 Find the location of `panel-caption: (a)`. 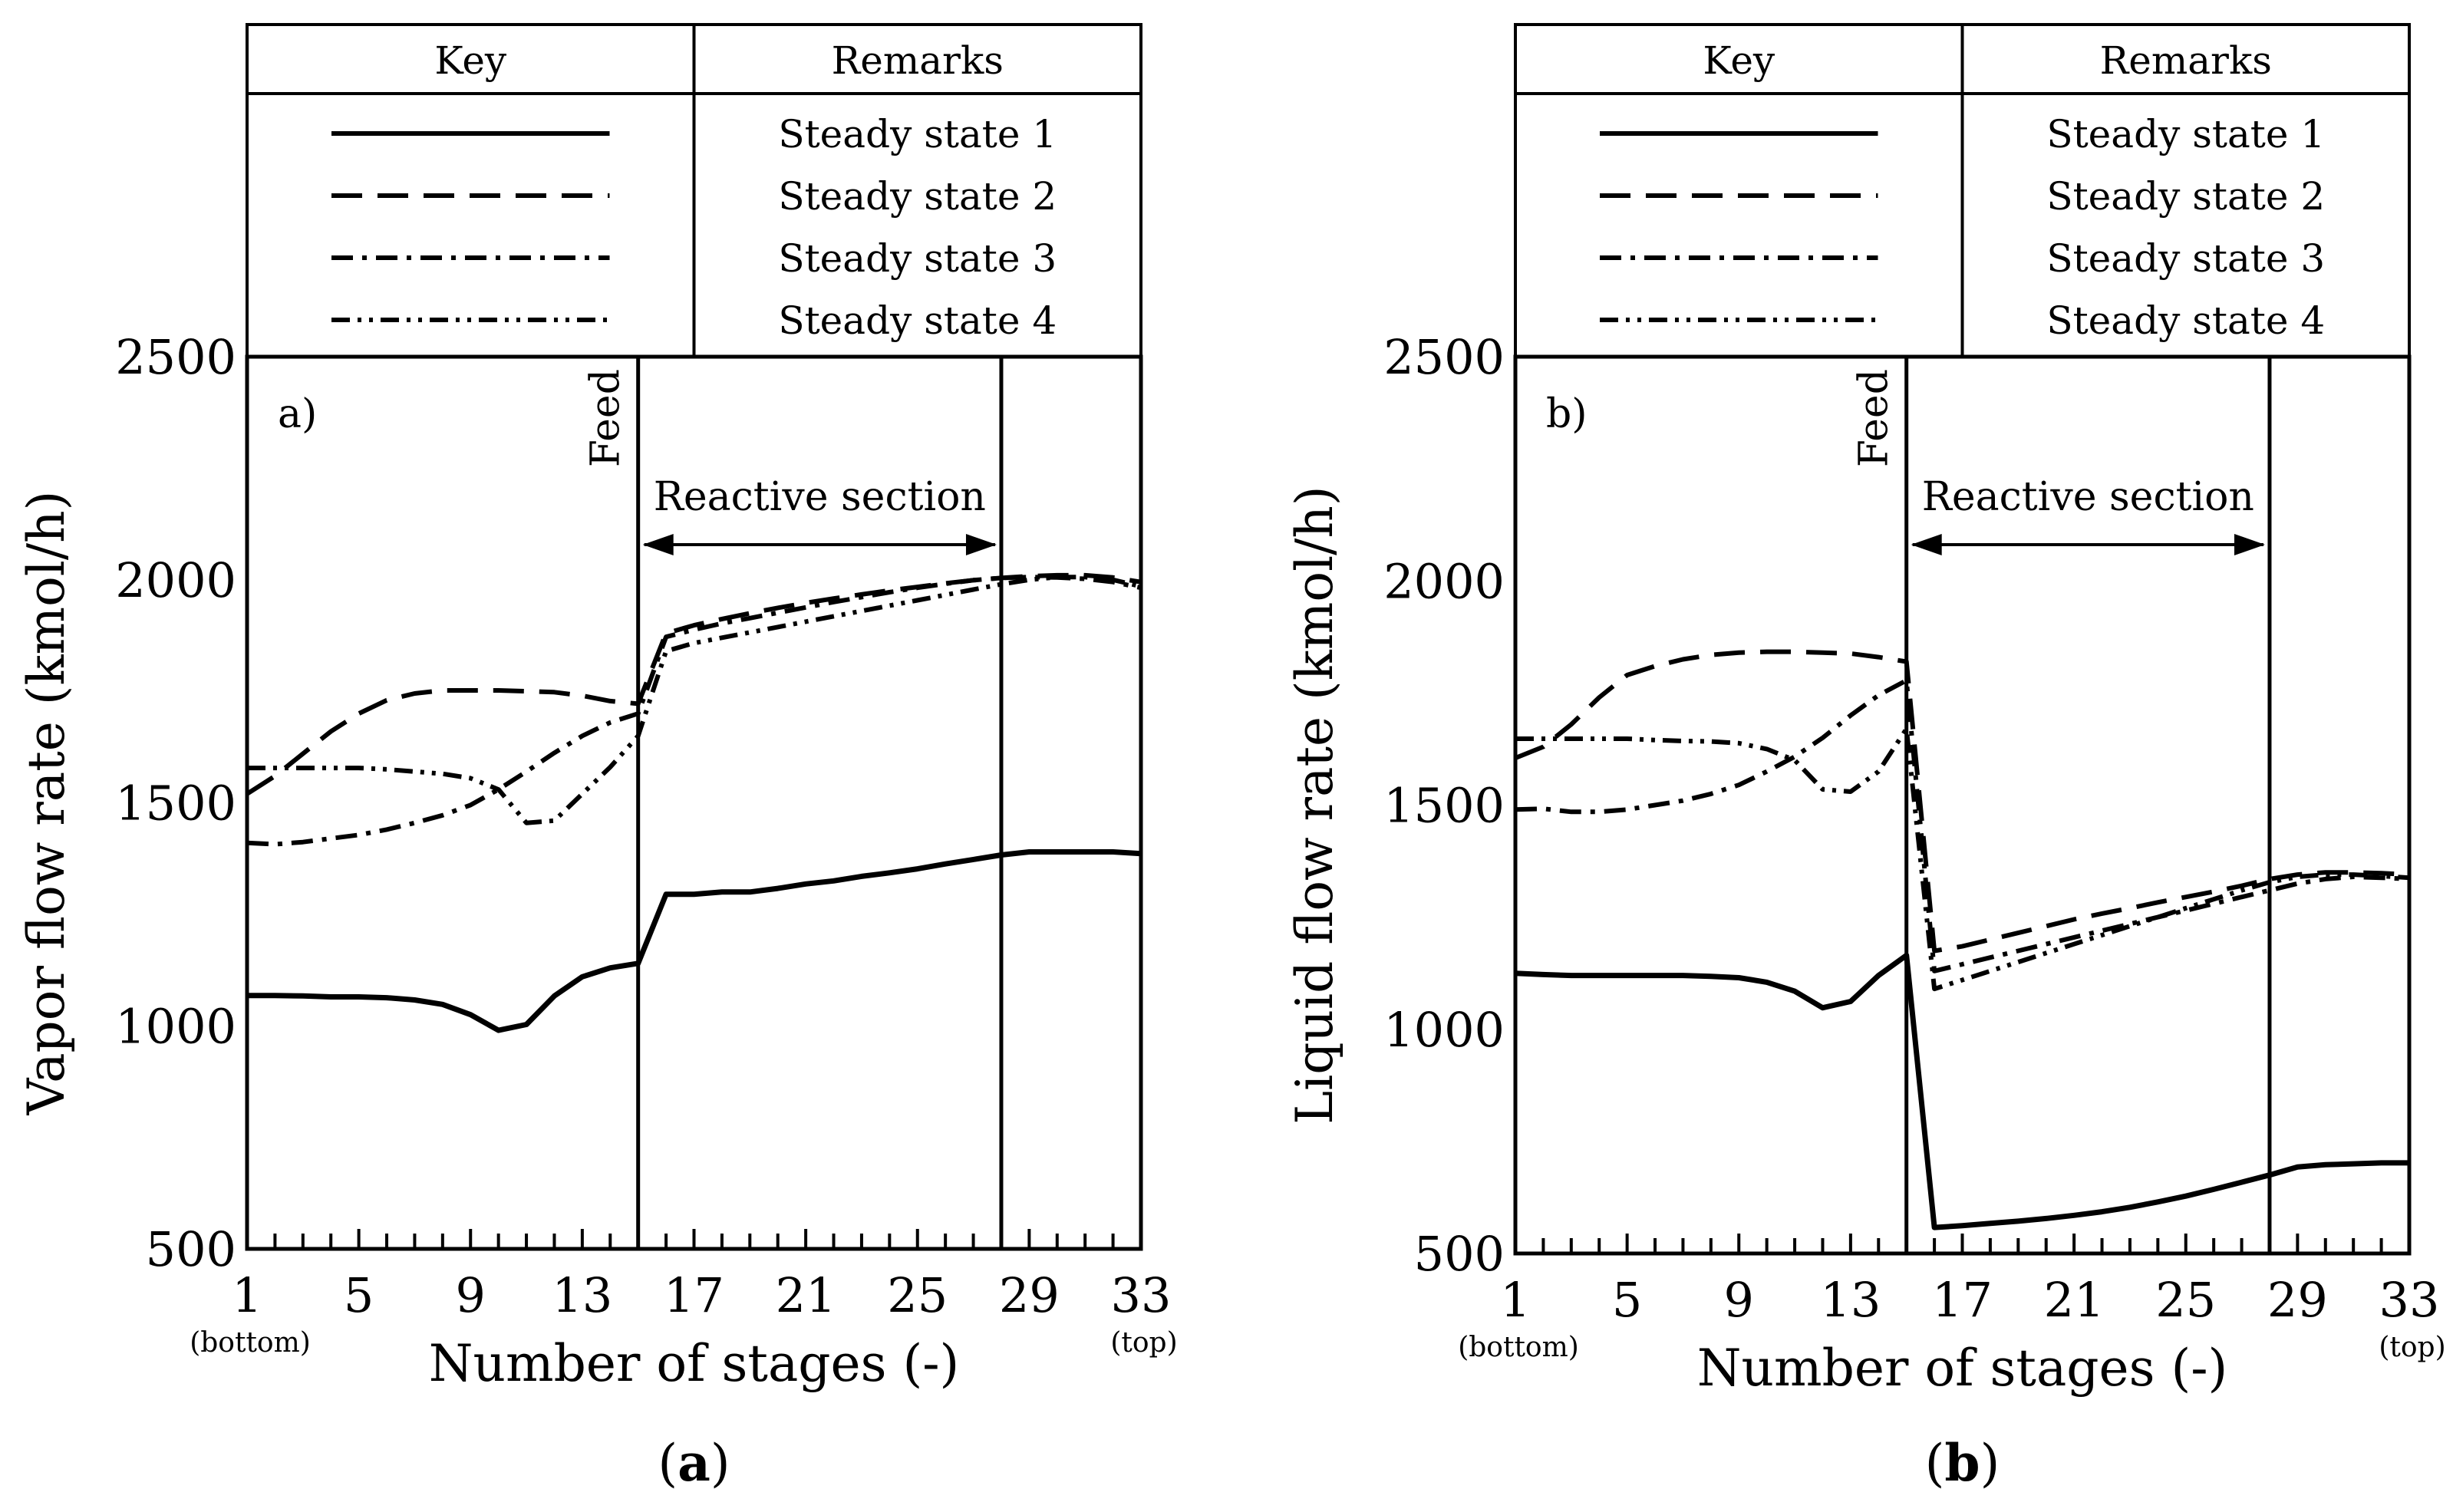

panel-caption: (a) is located at coordinates (694, 1463).